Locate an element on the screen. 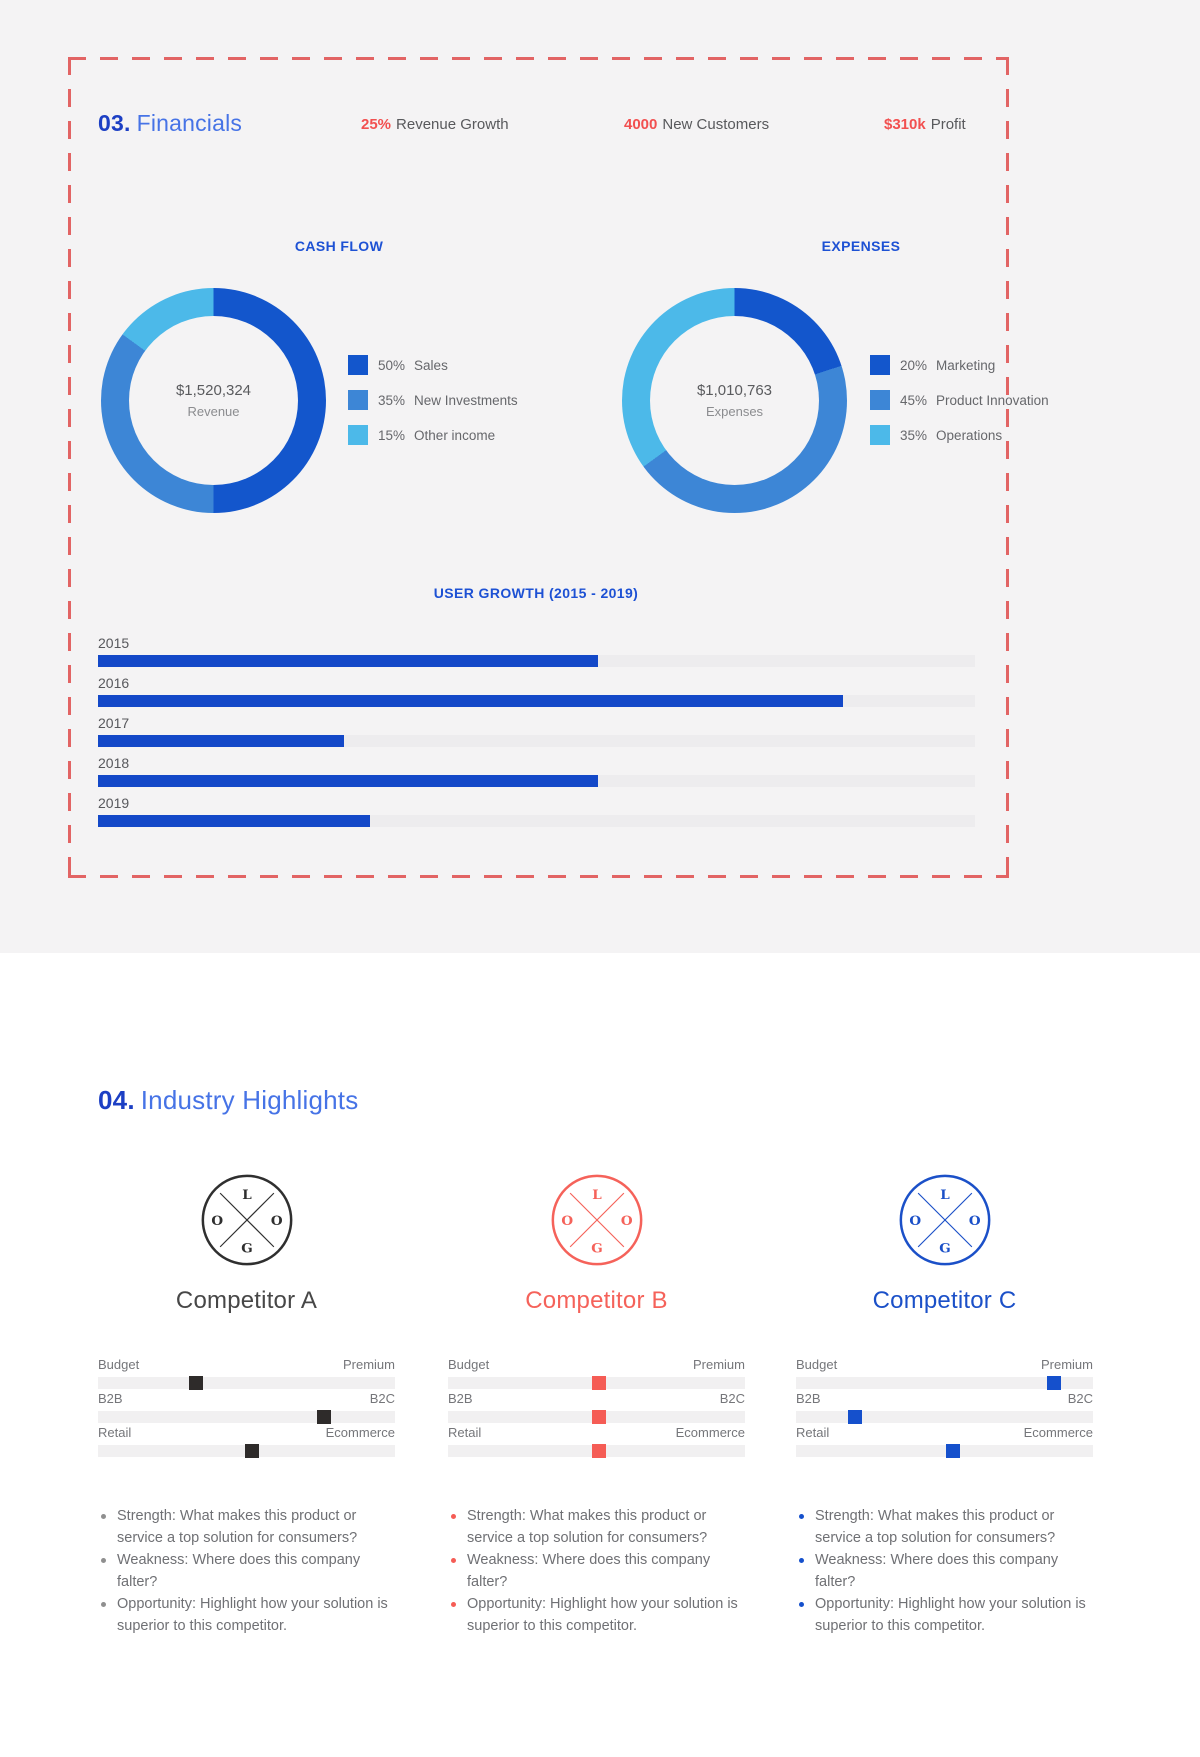 The image size is (1200, 1757). expenses-donut-chart: $1,010,763 Expenses is located at coordinates (734, 400).